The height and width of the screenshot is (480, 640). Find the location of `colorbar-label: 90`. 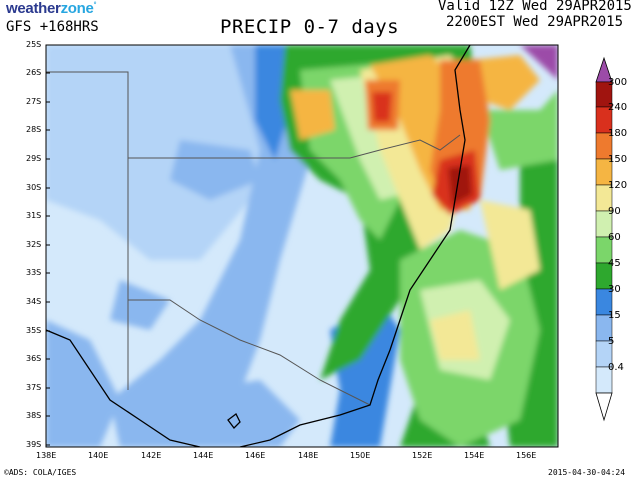

colorbar-label: 90 is located at coordinates (614, 211).